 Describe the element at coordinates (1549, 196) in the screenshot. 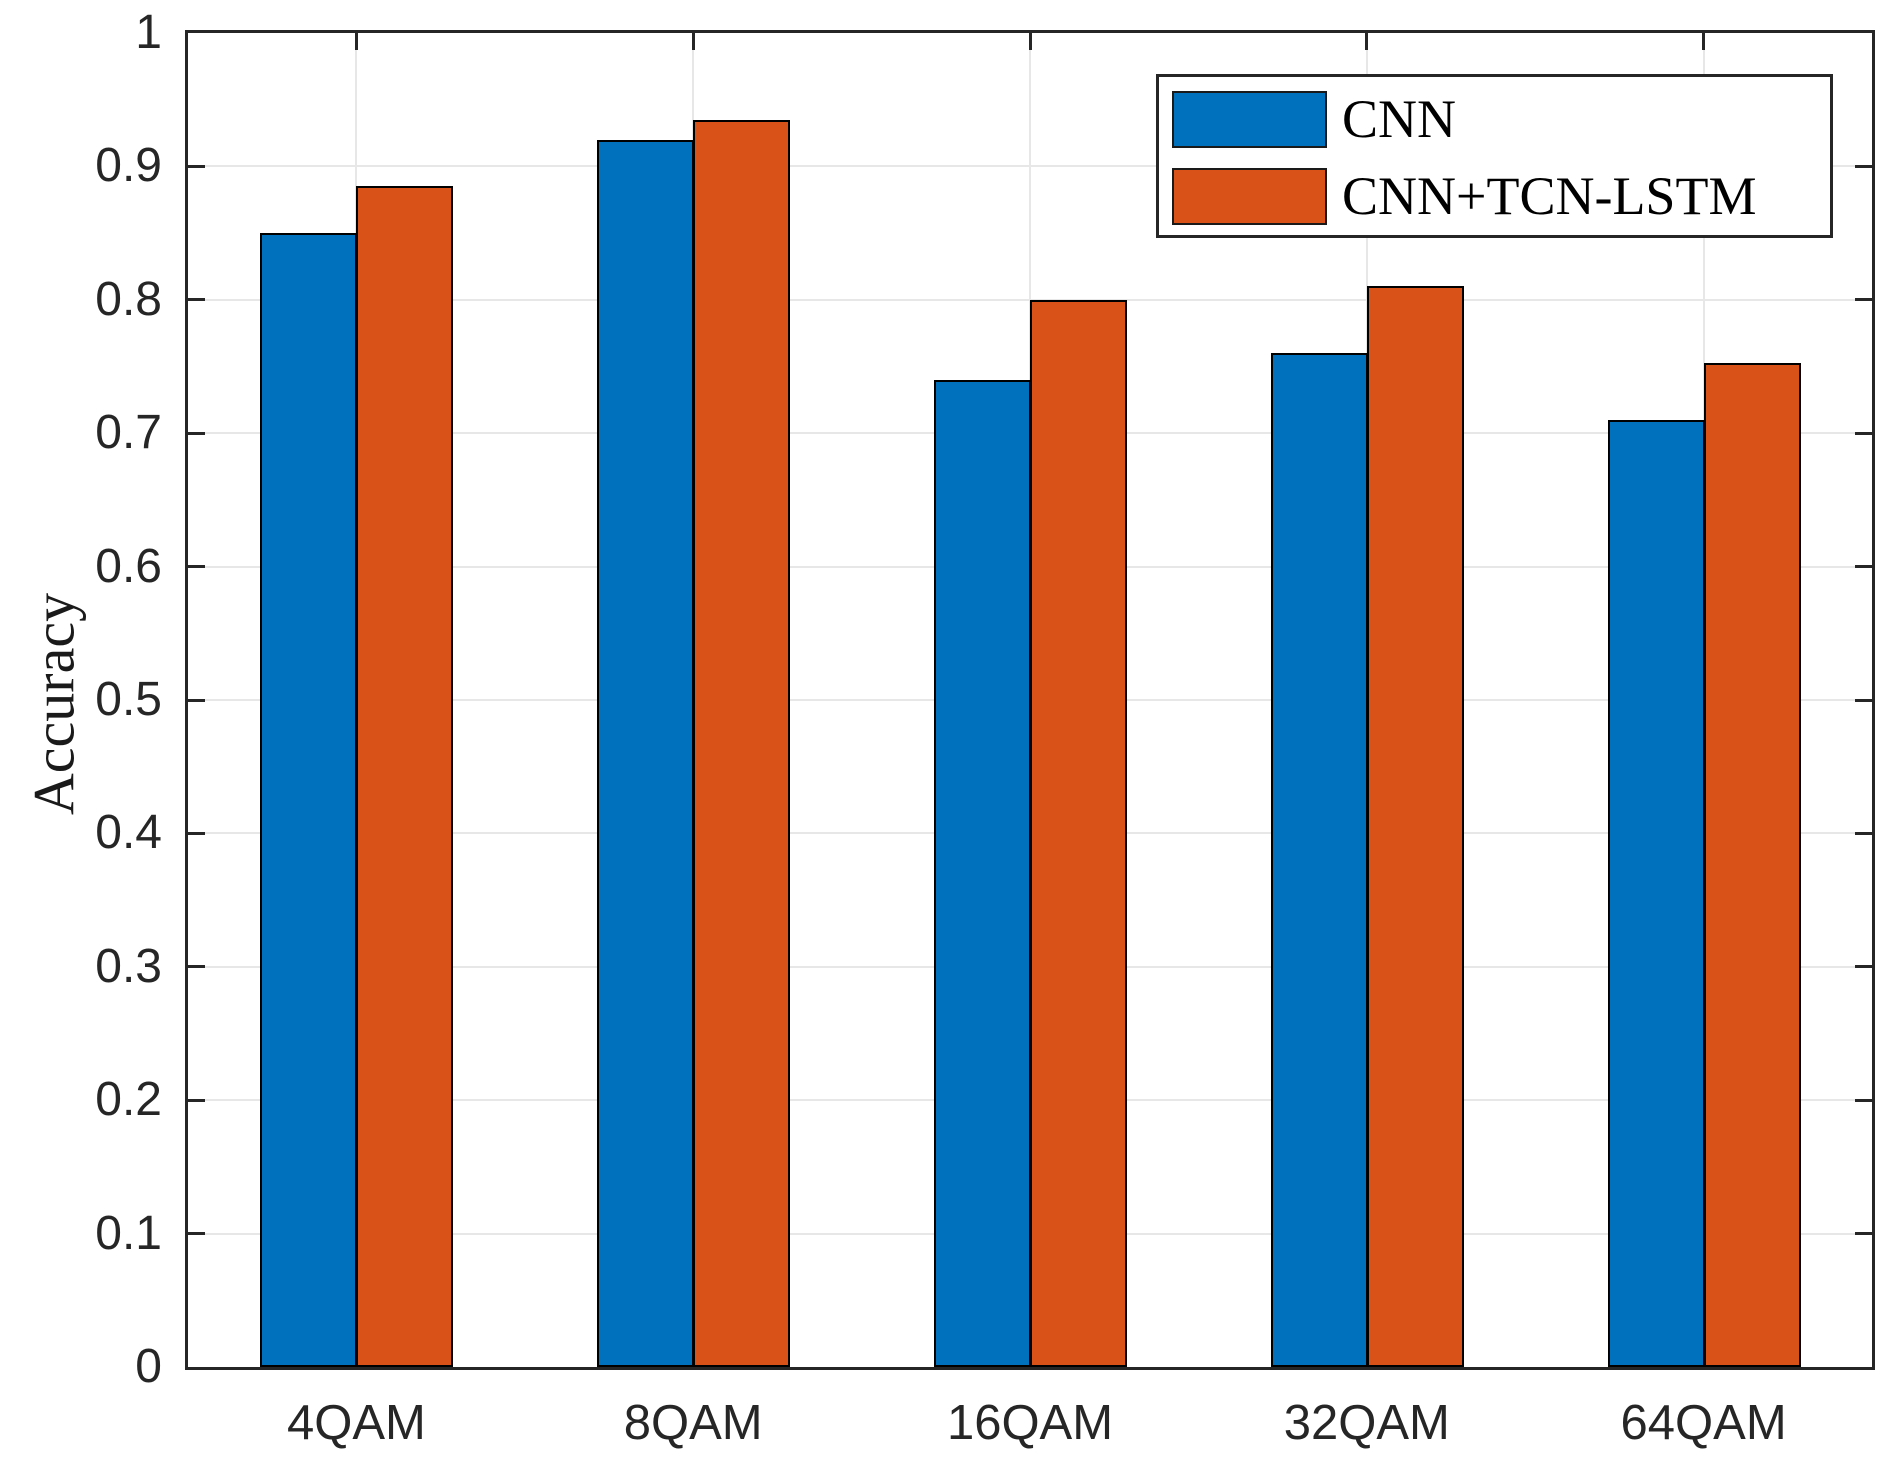

I see `legend-label-cnn-tcn-lstm: CNN+TCN-LSTM` at that location.